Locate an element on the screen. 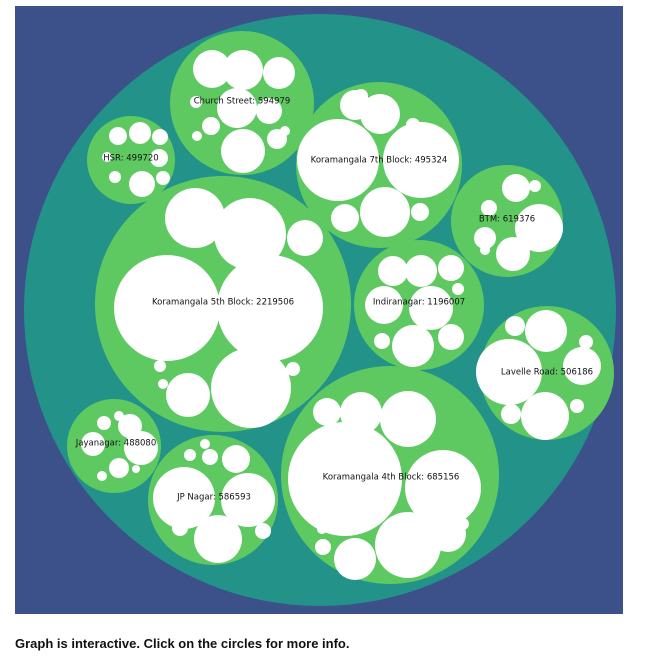 Image resolution: width=651 pixels, height=665 pixels. group-koramangala-4th-block: Koramangala 4th Block: 685156 is located at coordinates (390, 475).